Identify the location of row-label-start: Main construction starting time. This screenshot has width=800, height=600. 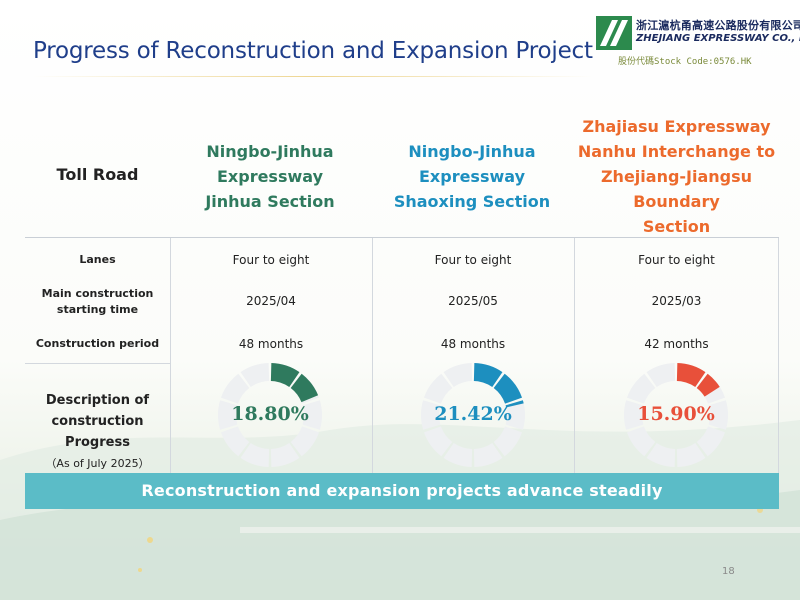
(97, 302).